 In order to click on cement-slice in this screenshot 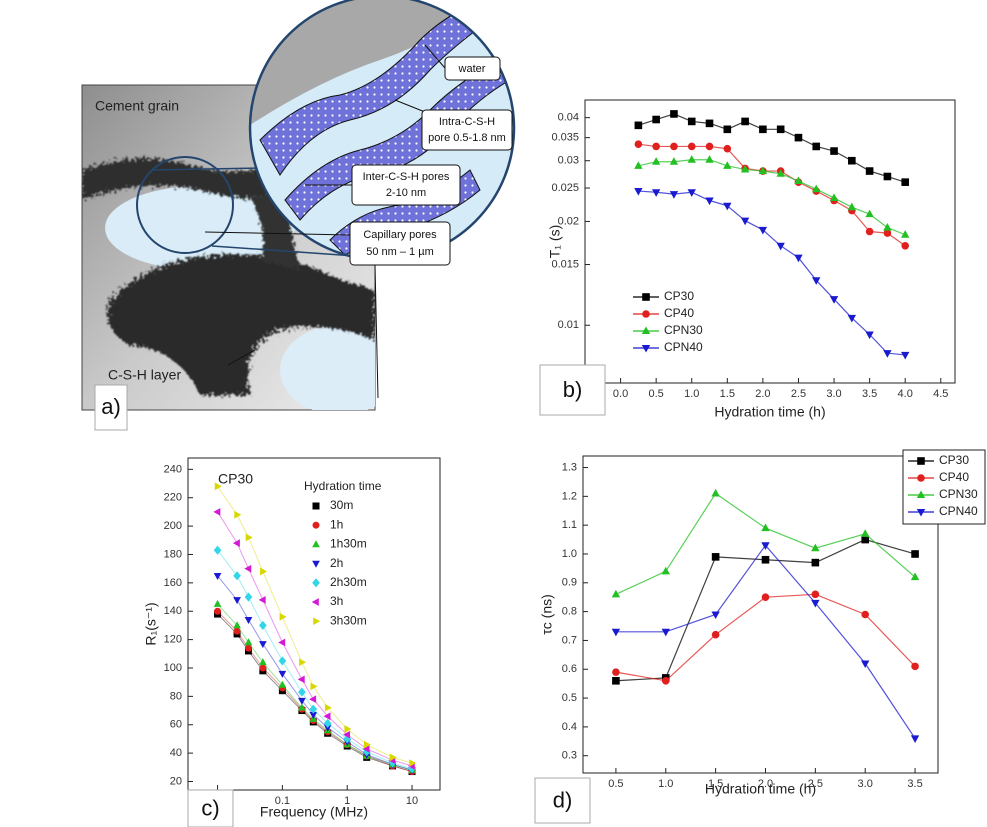, I will do `click(365, 62)`.